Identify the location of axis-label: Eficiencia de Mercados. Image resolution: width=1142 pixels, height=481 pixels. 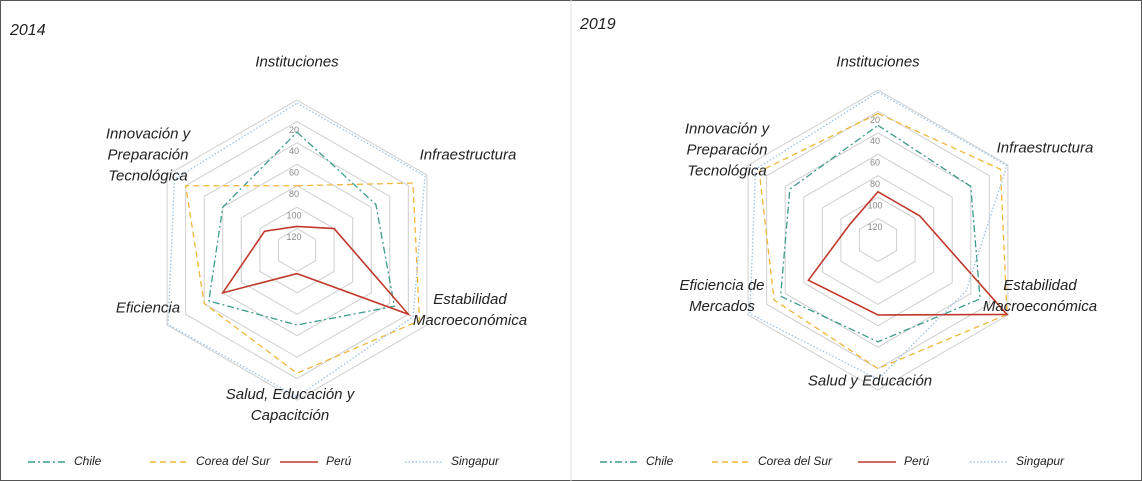
(722, 296).